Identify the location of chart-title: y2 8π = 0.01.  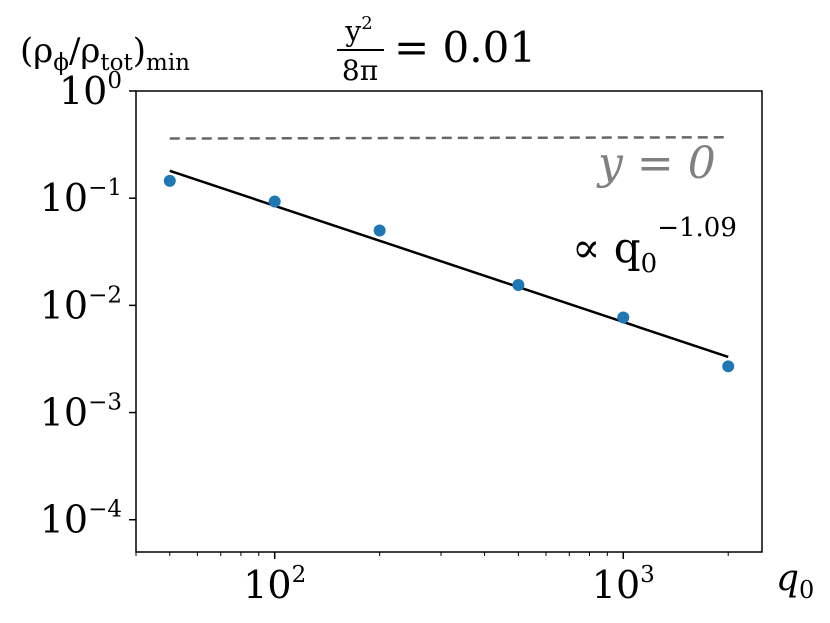
(436, 50).